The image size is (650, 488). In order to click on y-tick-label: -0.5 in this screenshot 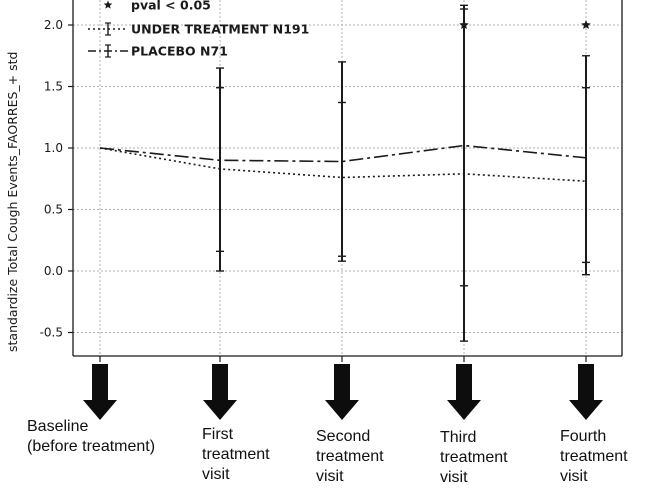, I will do `click(51, 333)`.